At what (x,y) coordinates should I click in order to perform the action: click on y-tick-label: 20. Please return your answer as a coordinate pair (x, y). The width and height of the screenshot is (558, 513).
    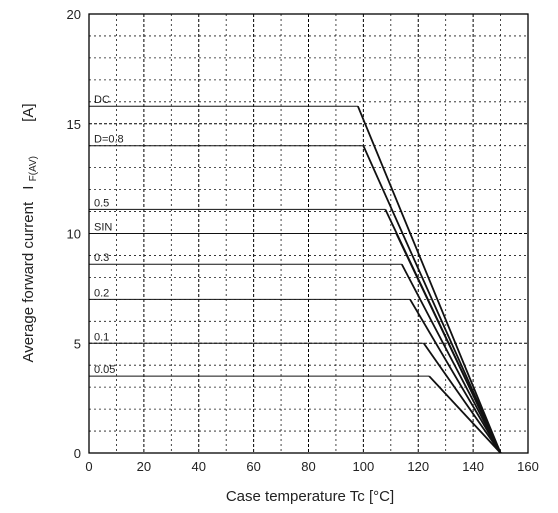
    Looking at the image, I should click on (74, 14).